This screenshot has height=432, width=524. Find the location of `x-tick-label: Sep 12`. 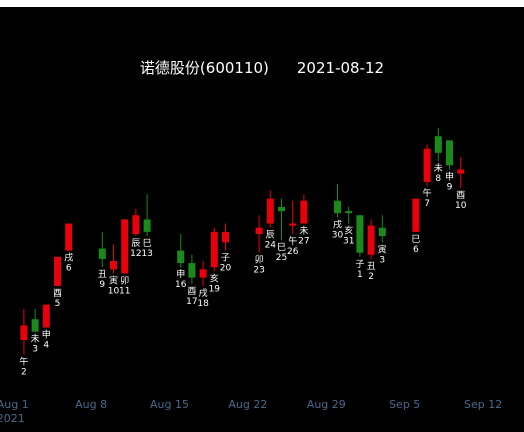

x-tick-label: Sep 12 is located at coordinates (483, 404).